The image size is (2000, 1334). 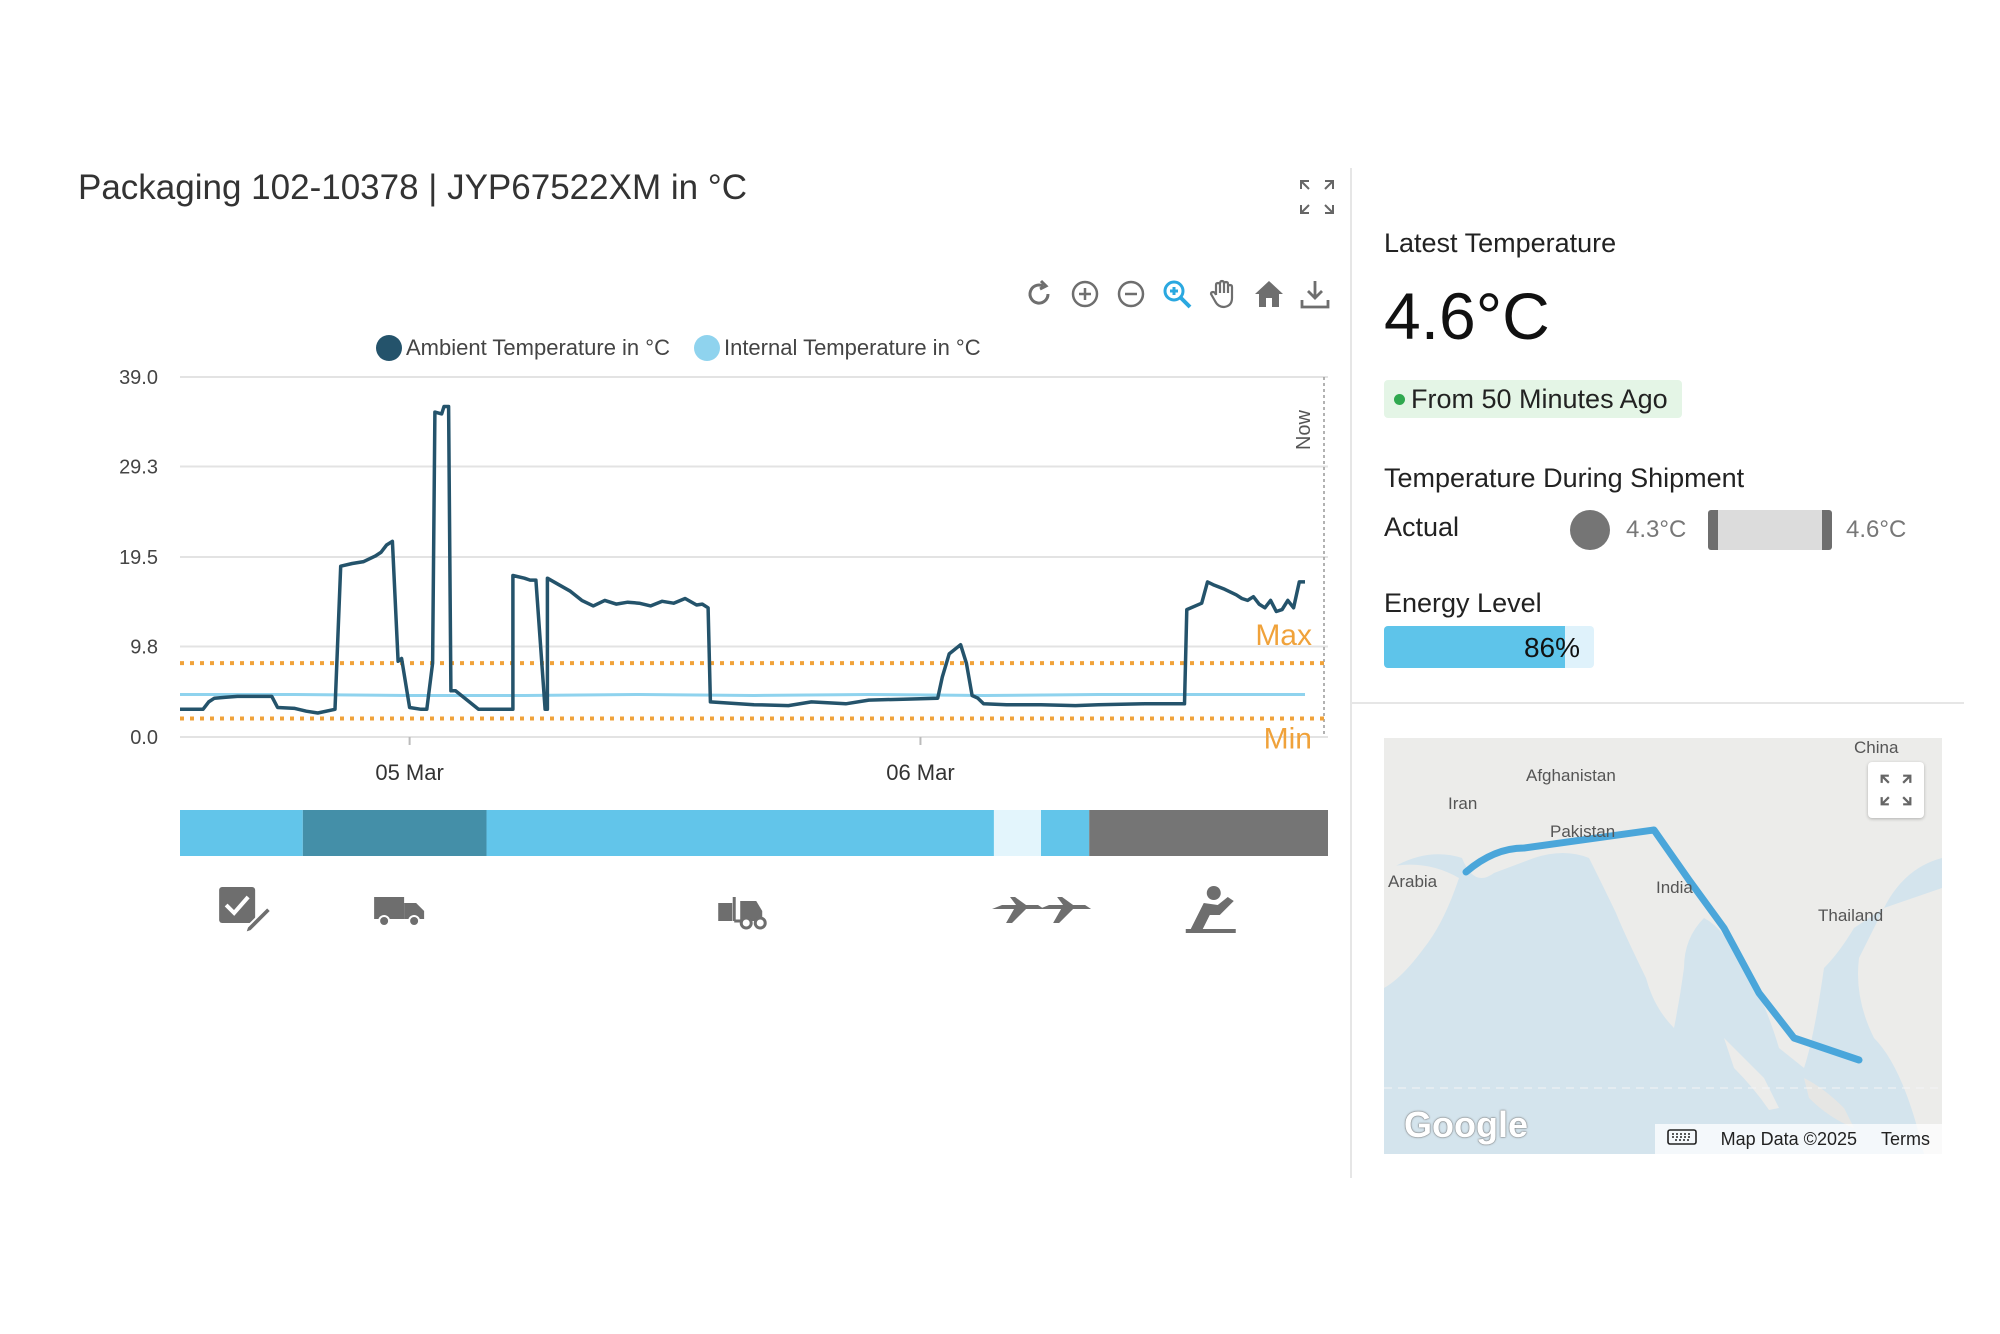 I want to click on zoom-out-button, so click(x=1131, y=294).